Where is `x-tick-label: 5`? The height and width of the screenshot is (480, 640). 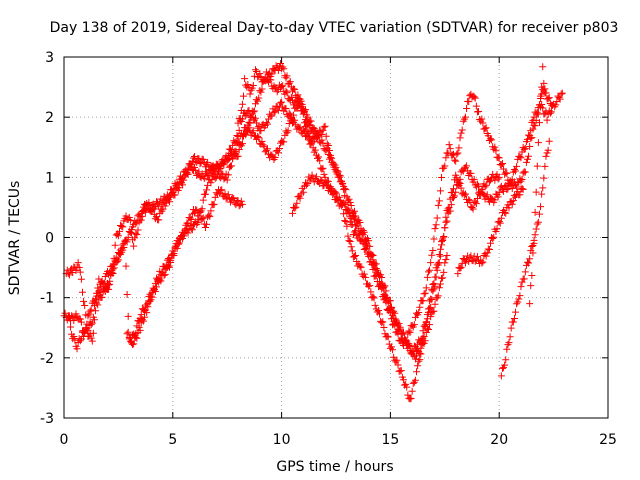
x-tick-label: 5 is located at coordinates (172, 440).